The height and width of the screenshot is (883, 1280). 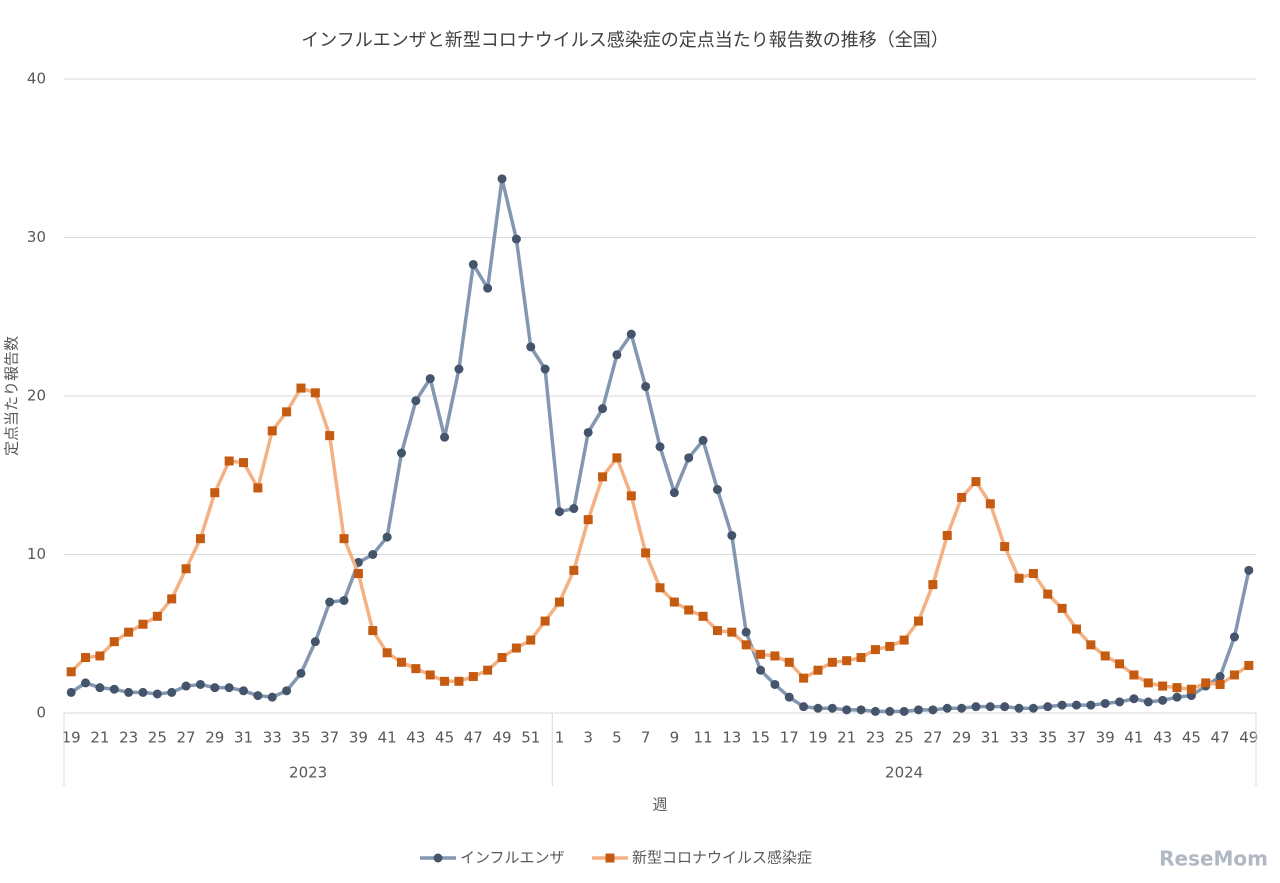 What do you see at coordinates (1248, 738) in the screenshot?
I see `x-tick-label: 49` at bounding box center [1248, 738].